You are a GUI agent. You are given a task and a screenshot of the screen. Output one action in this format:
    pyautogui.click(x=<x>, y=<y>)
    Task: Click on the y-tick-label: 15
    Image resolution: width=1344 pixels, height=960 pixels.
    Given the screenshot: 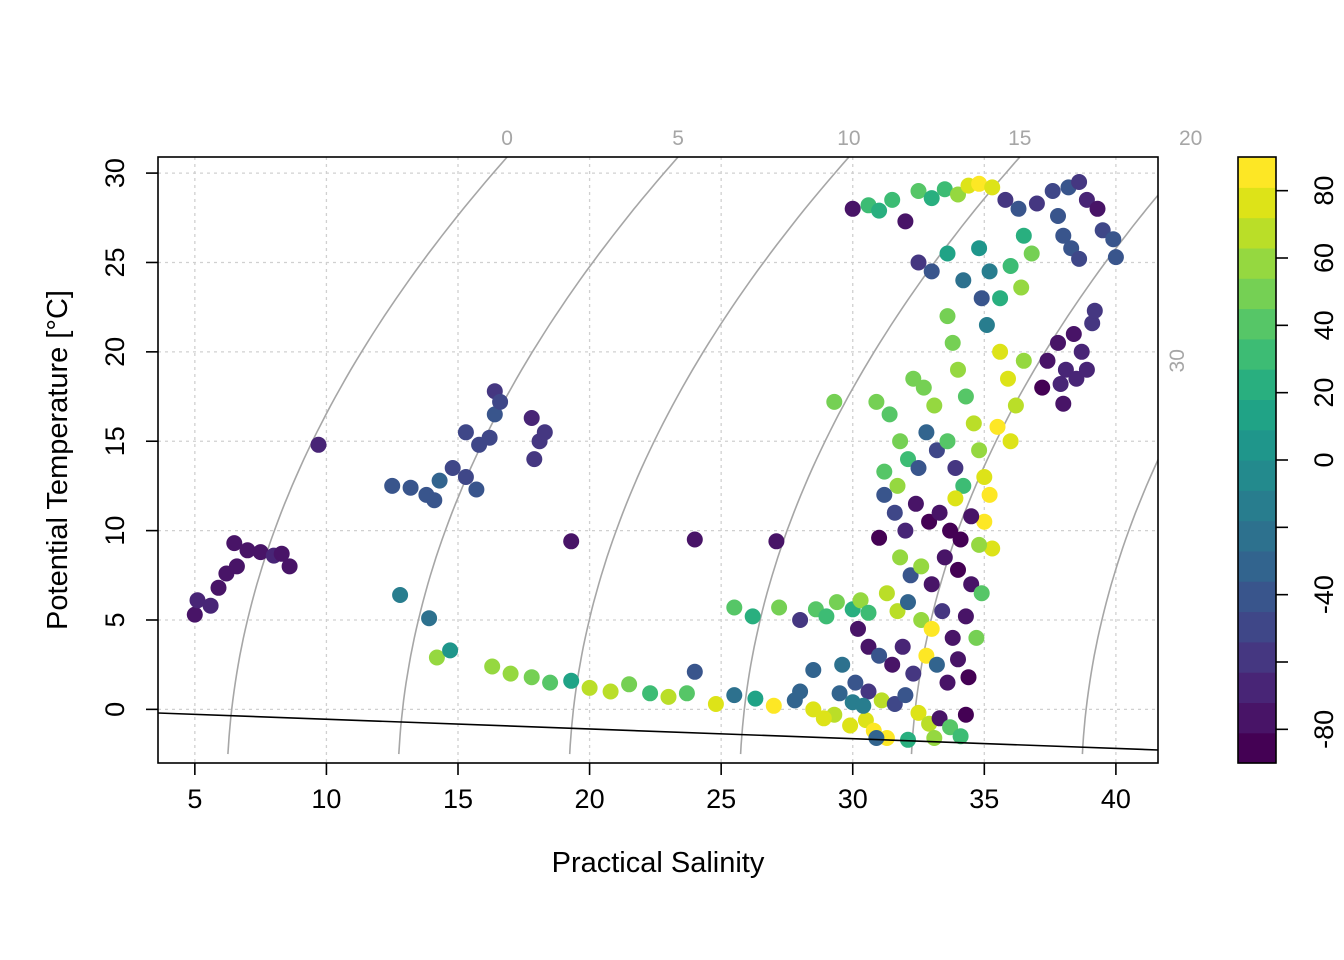 What is the action you would take?
    pyautogui.click(x=115, y=441)
    